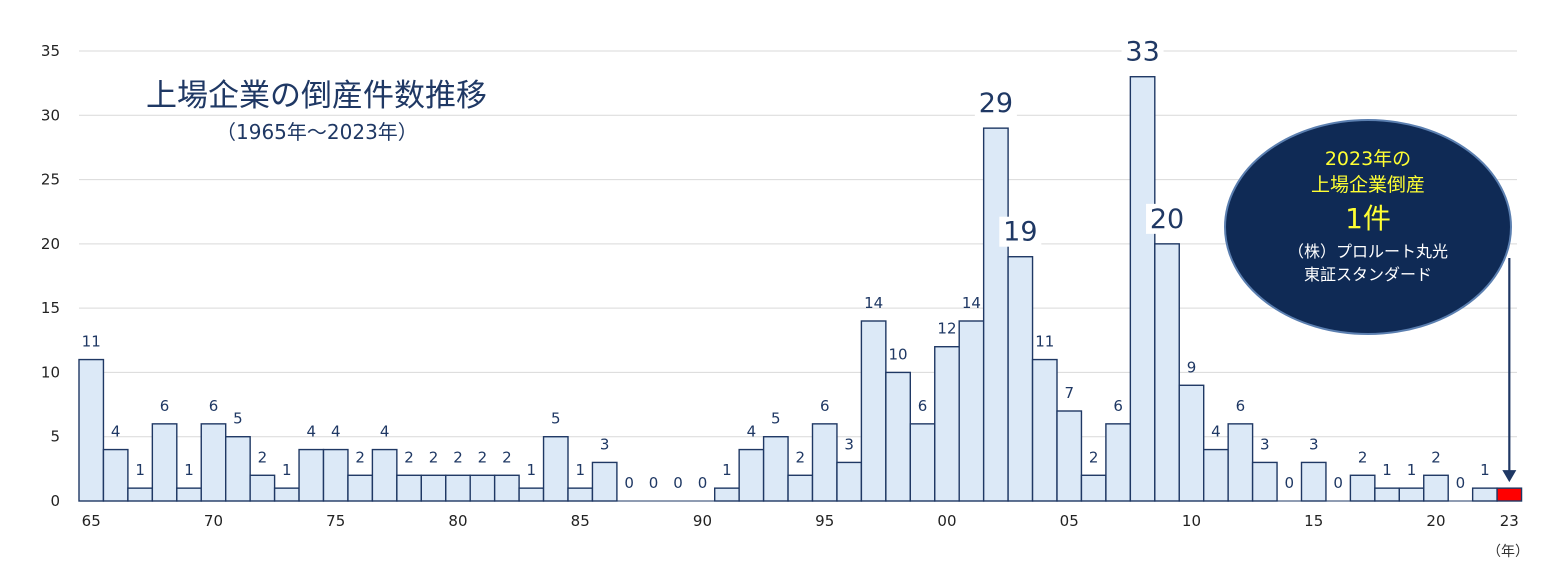  Describe the element at coordinates (385, 432) in the screenshot. I see `data-label-77: 4` at that location.